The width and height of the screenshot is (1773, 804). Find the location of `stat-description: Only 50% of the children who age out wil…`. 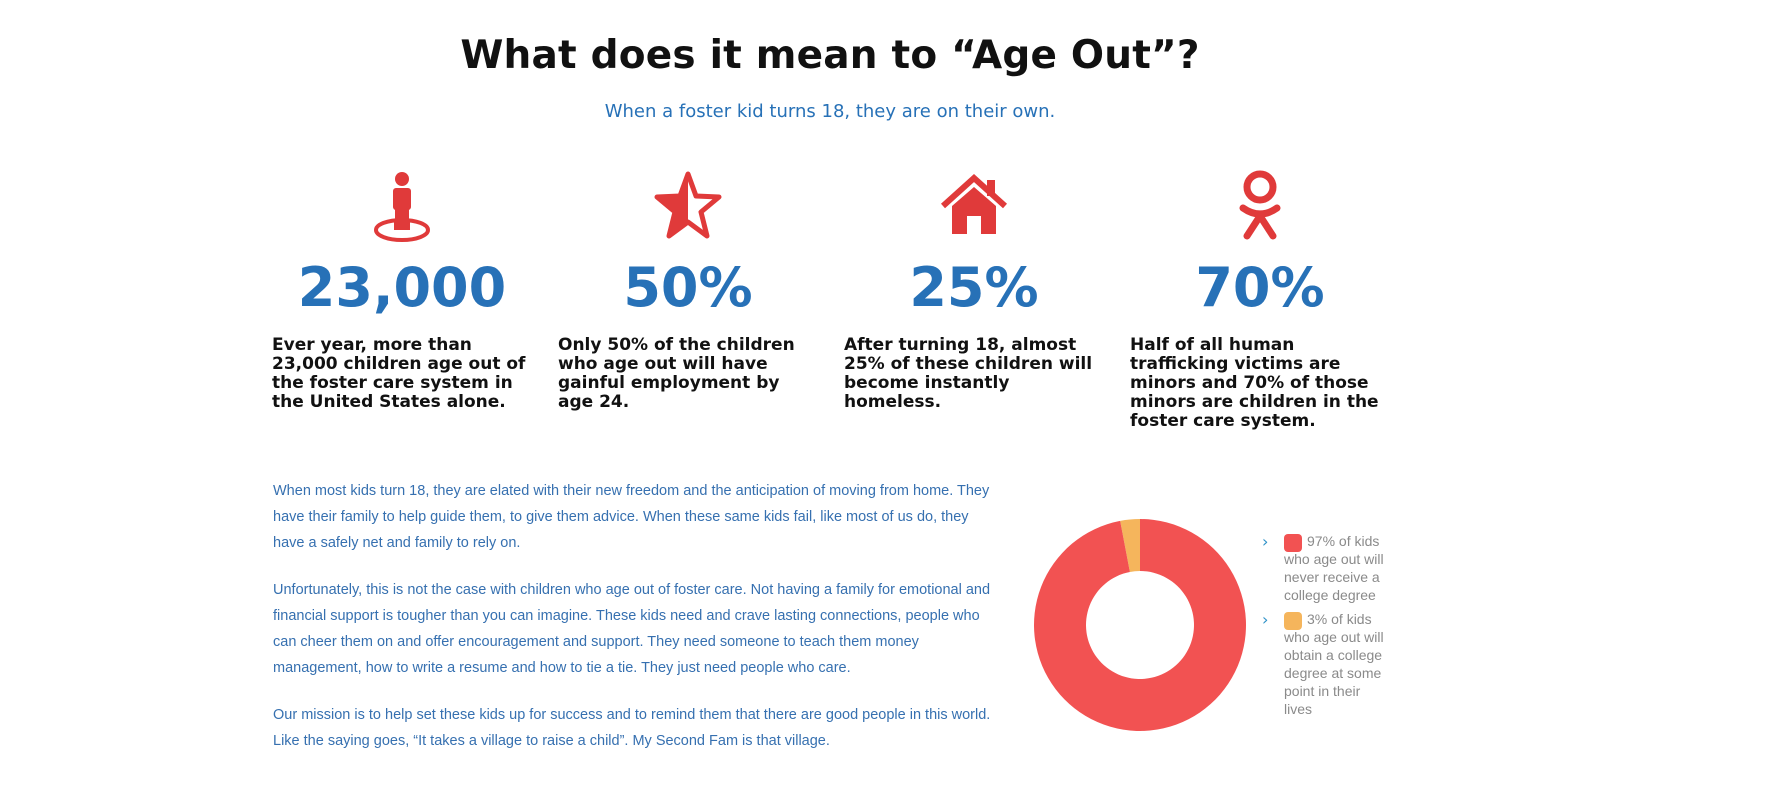

stat-description: Only 50% of the children who age out wil… is located at coordinates (676, 373).